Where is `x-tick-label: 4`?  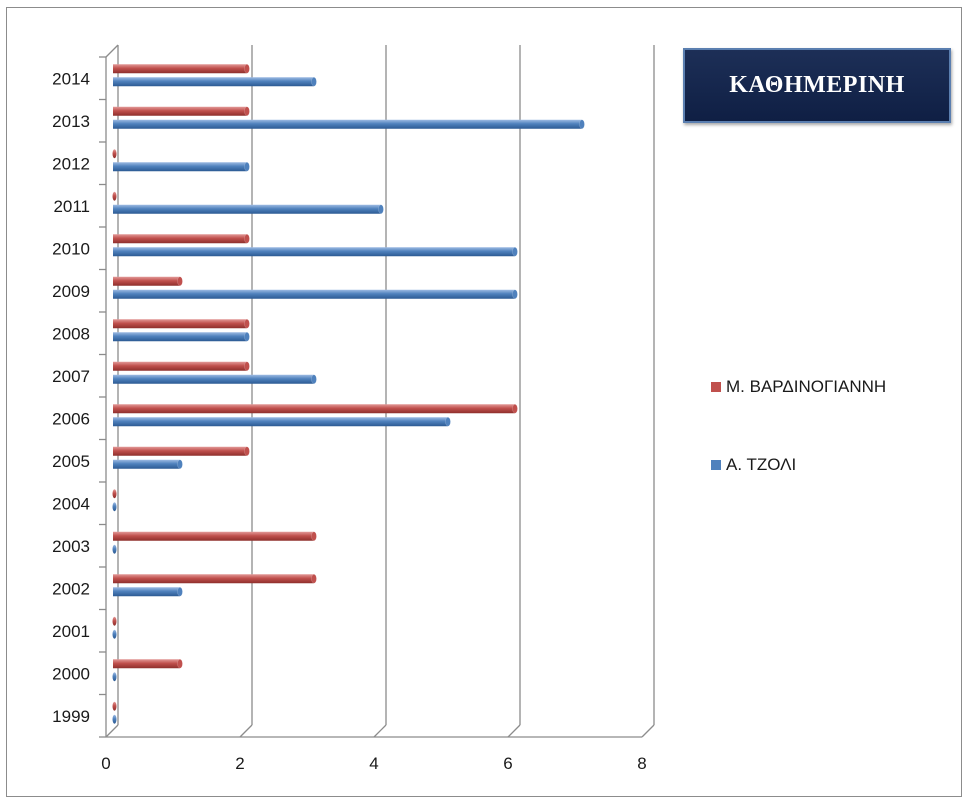
x-tick-label: 4 is located at coordinates (373, 763).